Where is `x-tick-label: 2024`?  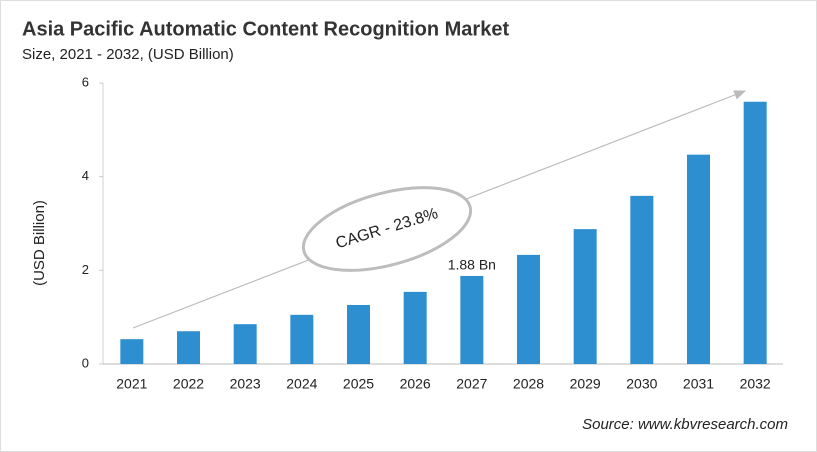
x-tick-label: 2024 is located at coordinates (301, 384).